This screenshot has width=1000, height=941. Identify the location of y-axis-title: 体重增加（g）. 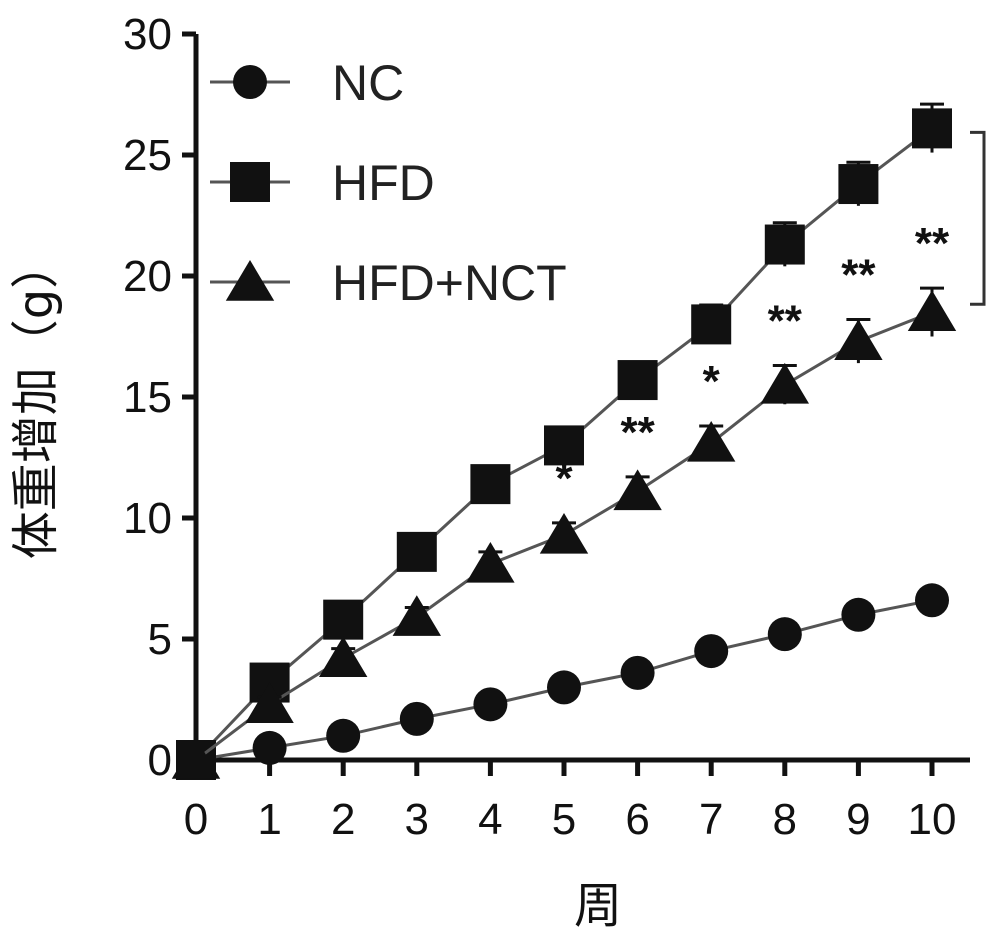
(36, 400).